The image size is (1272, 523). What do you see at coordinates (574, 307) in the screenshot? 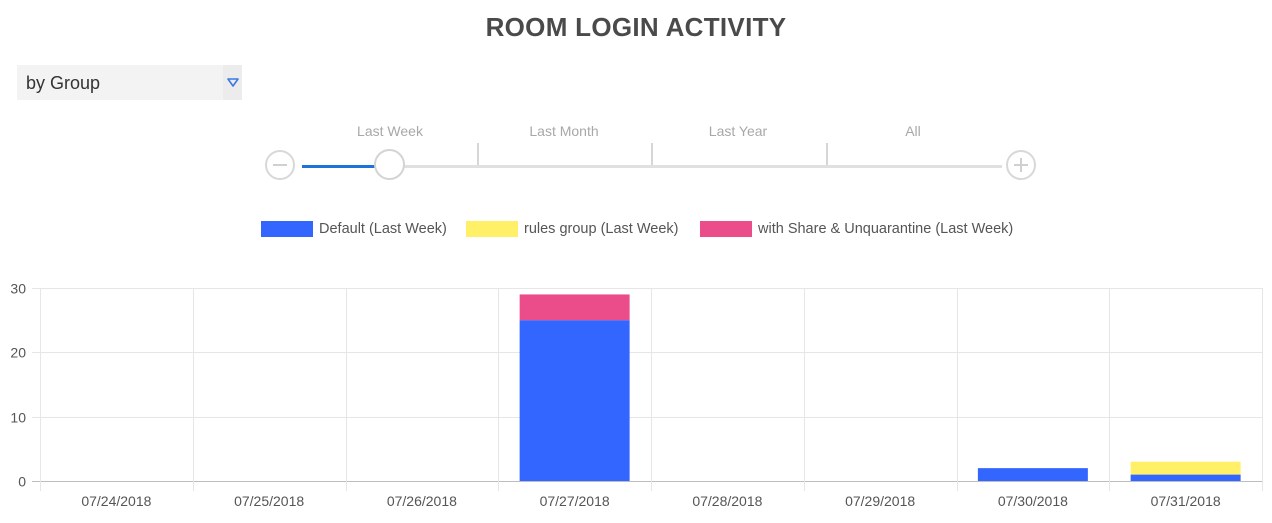
I see `bar-with-share-unquarantine-last-week` at bounding box center [574, 307].